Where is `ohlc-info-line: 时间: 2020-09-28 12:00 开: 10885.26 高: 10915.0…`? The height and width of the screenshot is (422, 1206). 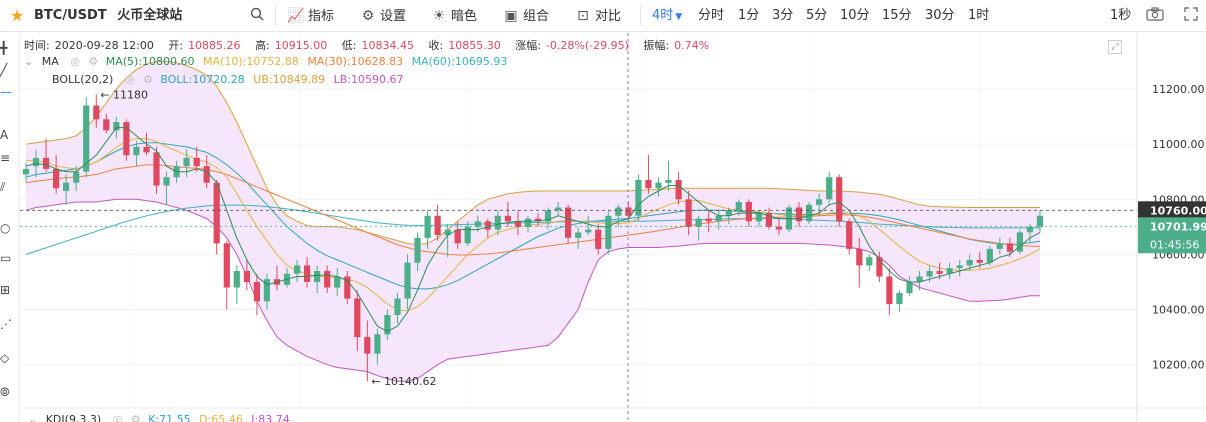
ohlc-info-line: 时间: 2020-09-28 12:00 开: 10885.26 高: 10915.0… is located at coordinates (369, 45).